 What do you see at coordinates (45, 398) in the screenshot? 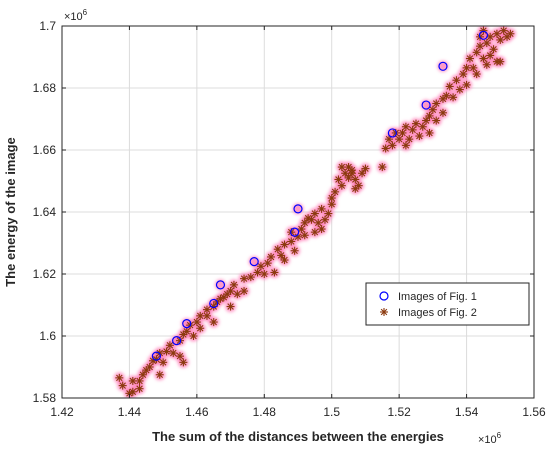
I see `y-tick-label: 1.58` at bounding box center [45, 398].